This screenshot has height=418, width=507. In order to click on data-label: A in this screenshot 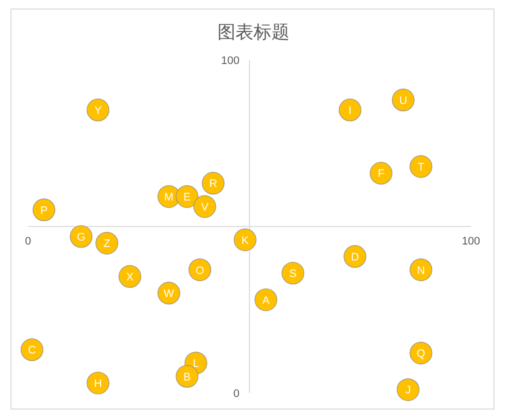, I will do `click(266, 300)`.